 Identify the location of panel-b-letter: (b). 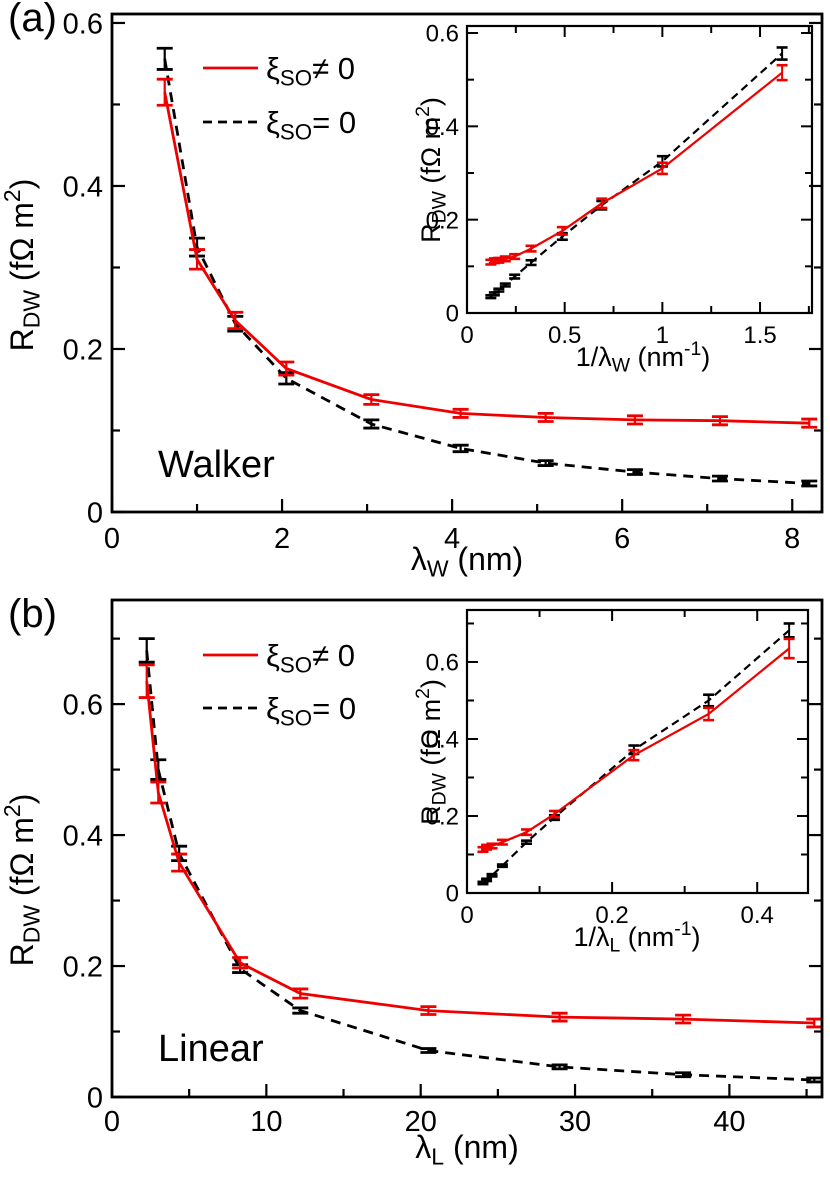
(32, 614).